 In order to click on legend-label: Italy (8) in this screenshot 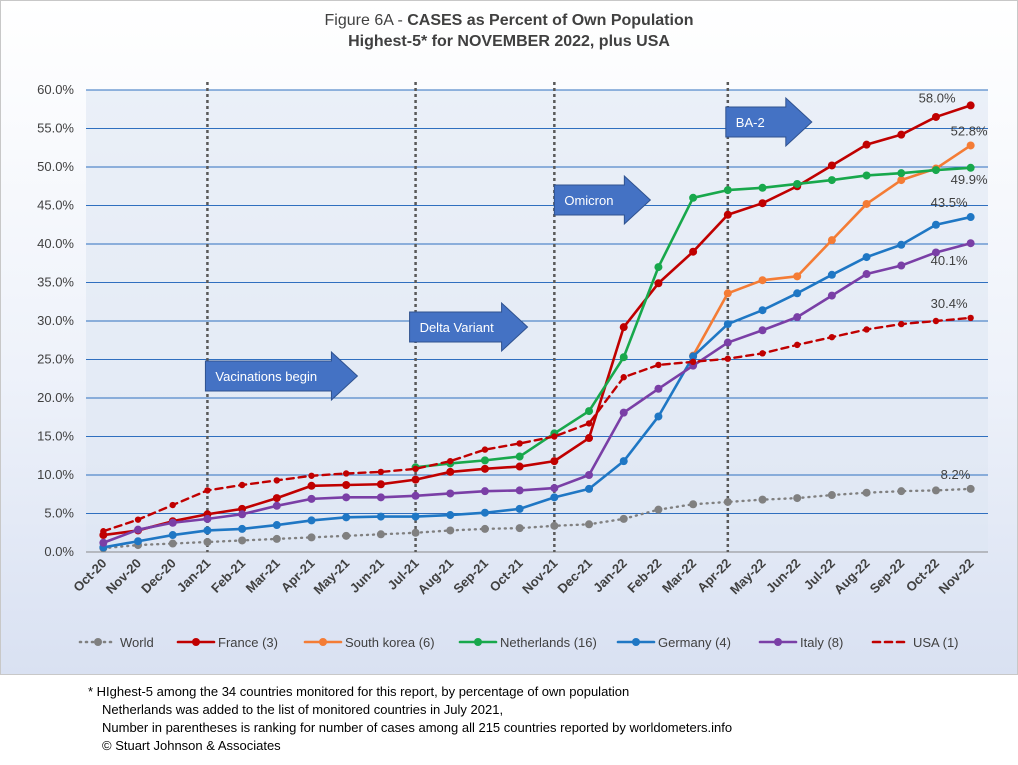, I will do `click(821, 642)`.